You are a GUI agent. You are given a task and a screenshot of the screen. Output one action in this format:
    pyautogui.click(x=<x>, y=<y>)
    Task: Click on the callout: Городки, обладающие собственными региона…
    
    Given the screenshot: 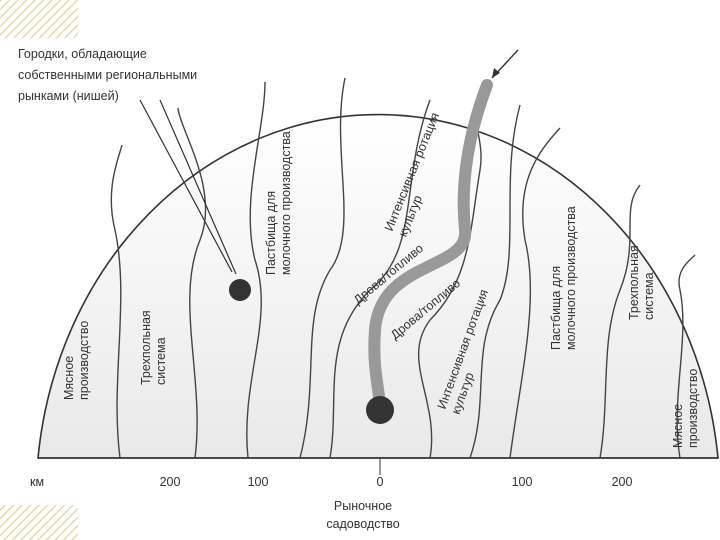 What is the action you would take?
    pyautogui.click(x=107, y=75)
    